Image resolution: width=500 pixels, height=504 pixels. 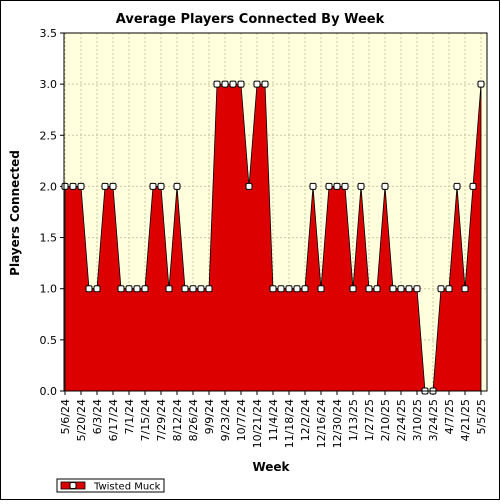 What do you see at coordinates (321, 423) in the screenshot?
I see `x-tick-label: 12/16/24` at bounding box center [321, 423].